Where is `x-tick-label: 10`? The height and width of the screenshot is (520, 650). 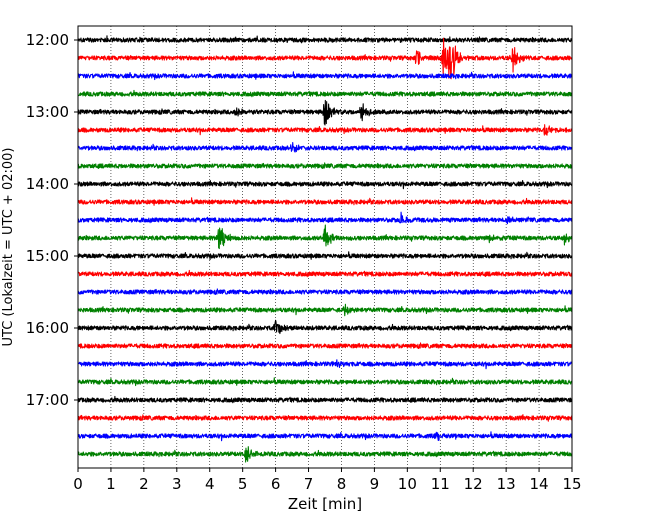 x-tick-label: 10 is located at coordinates (407, 484).